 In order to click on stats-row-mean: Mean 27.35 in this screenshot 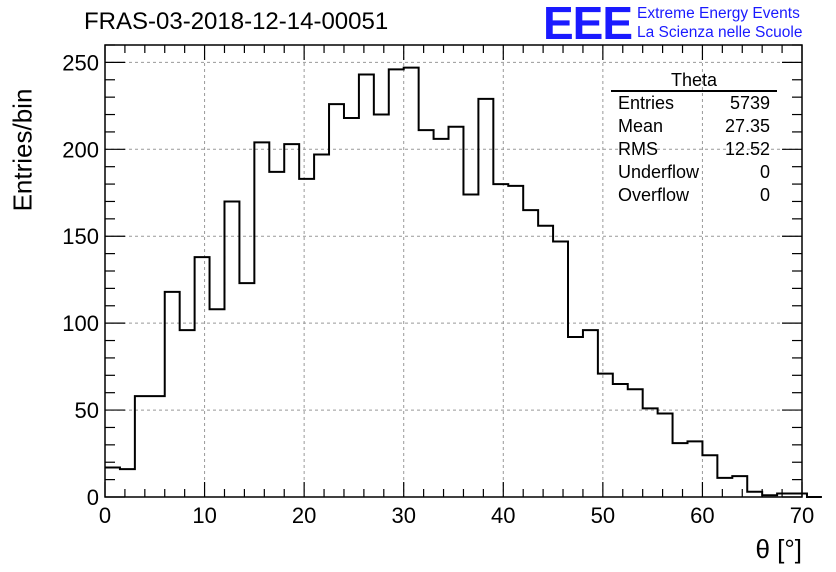, I will do `click(694, 126)`.